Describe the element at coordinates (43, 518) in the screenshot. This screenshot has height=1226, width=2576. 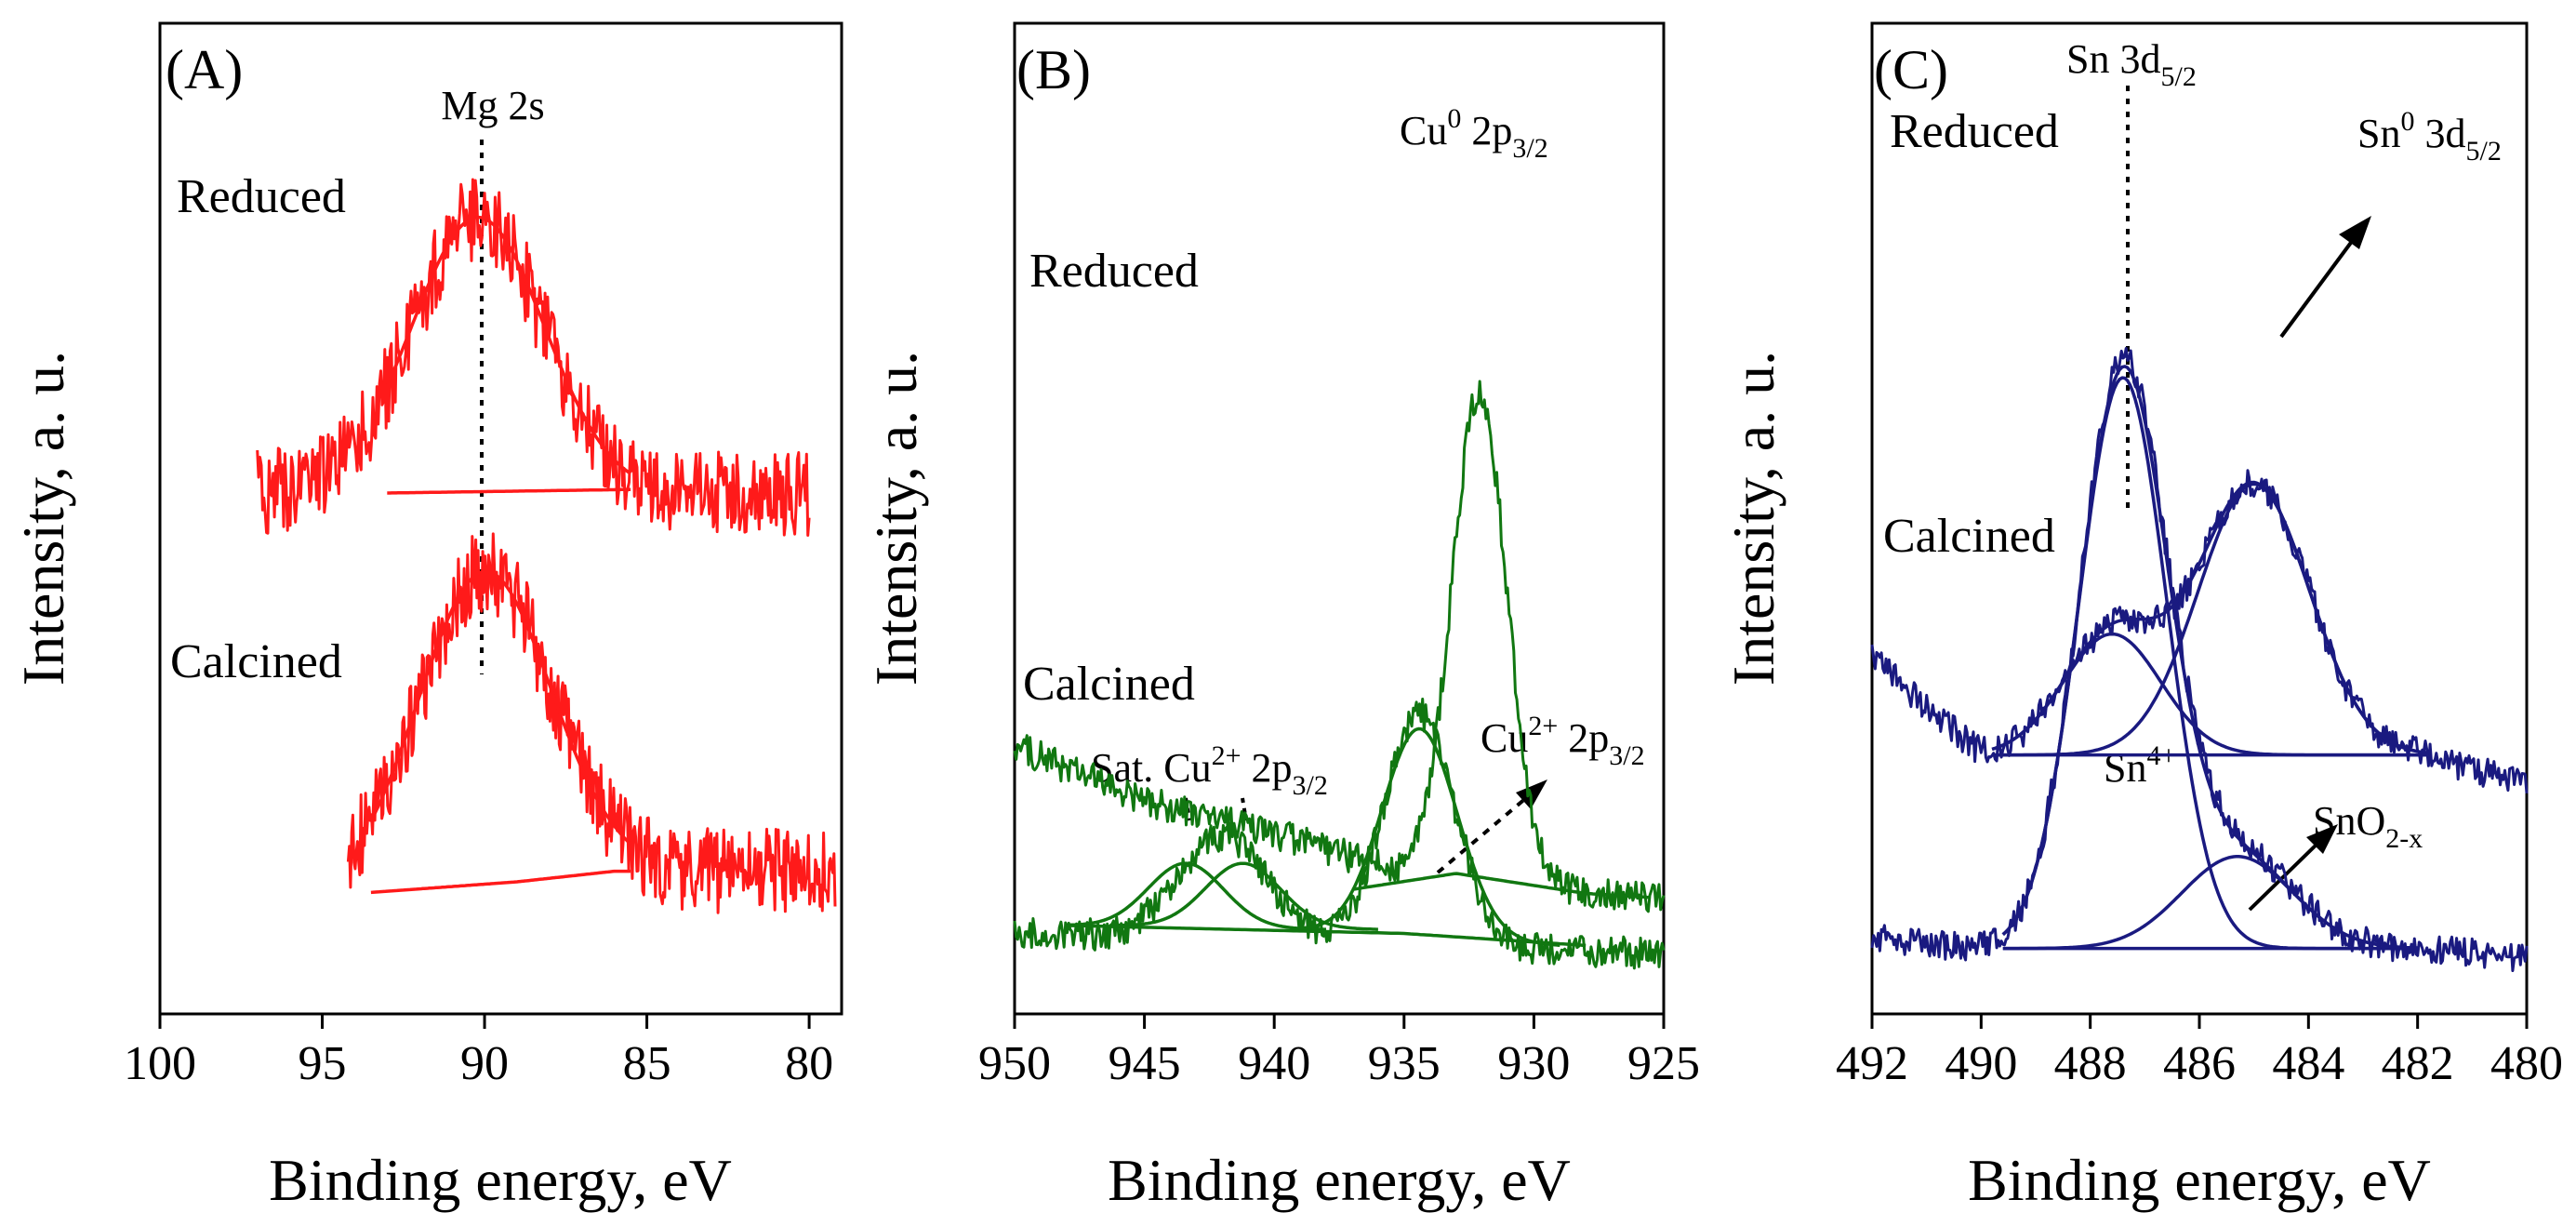
I see `panel-a-y-axis-label: Intensity, a. u.` at that location.